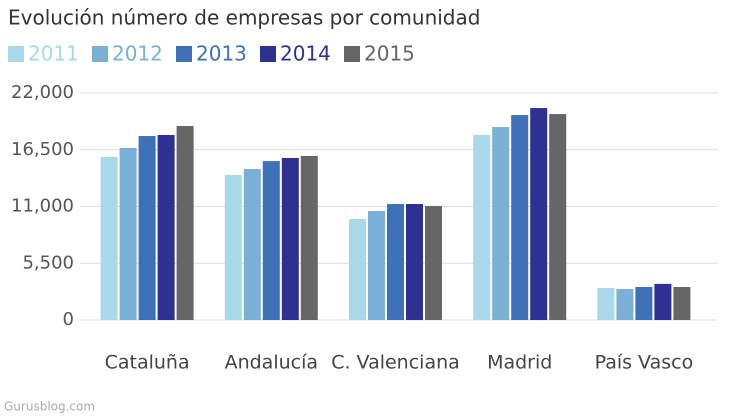  What do you see at coordinates (53, 54) in the screenshot?
I see `legend-label: 2011` at bounding box center [53, 54].